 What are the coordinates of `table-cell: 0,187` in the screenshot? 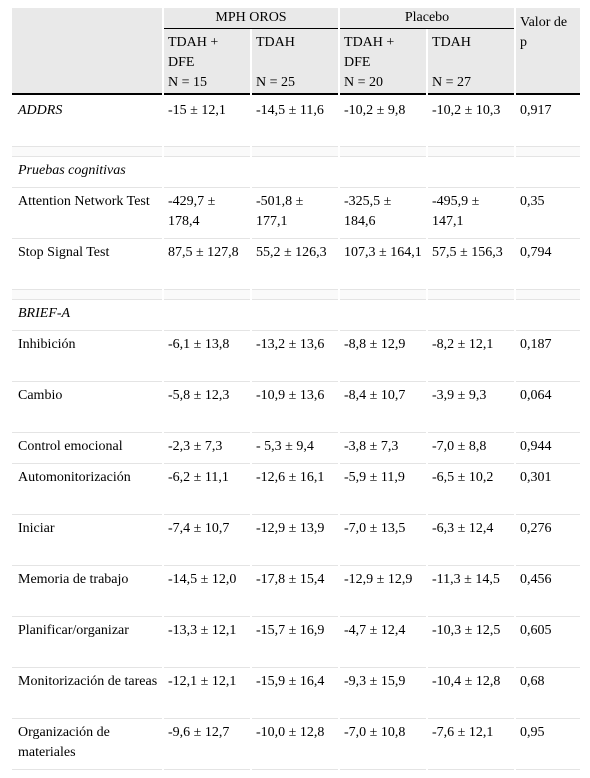 It's located at (548, 356).